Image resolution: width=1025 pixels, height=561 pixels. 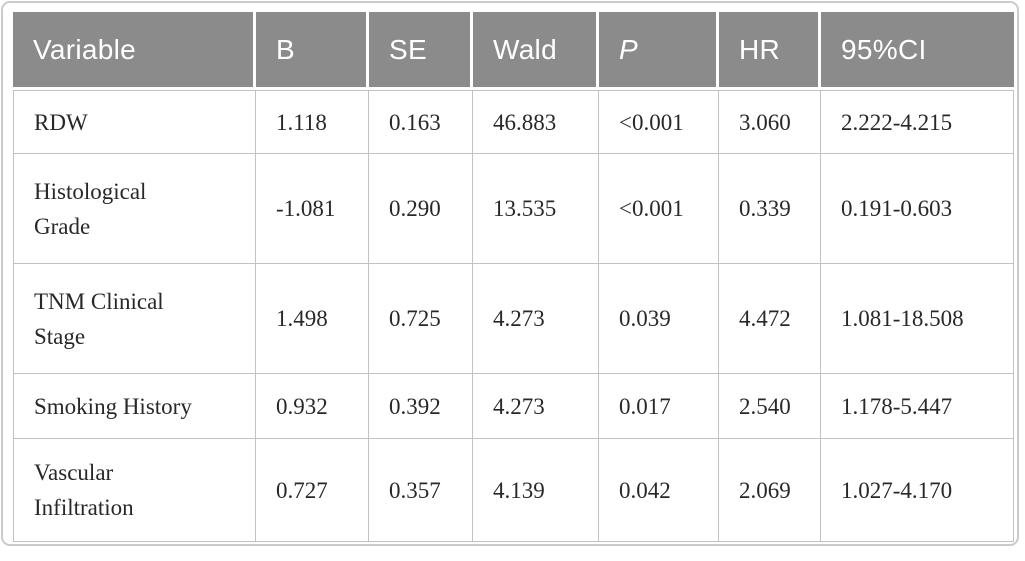 I want to click on header-cell-p: P, so click(x=659, y=51).